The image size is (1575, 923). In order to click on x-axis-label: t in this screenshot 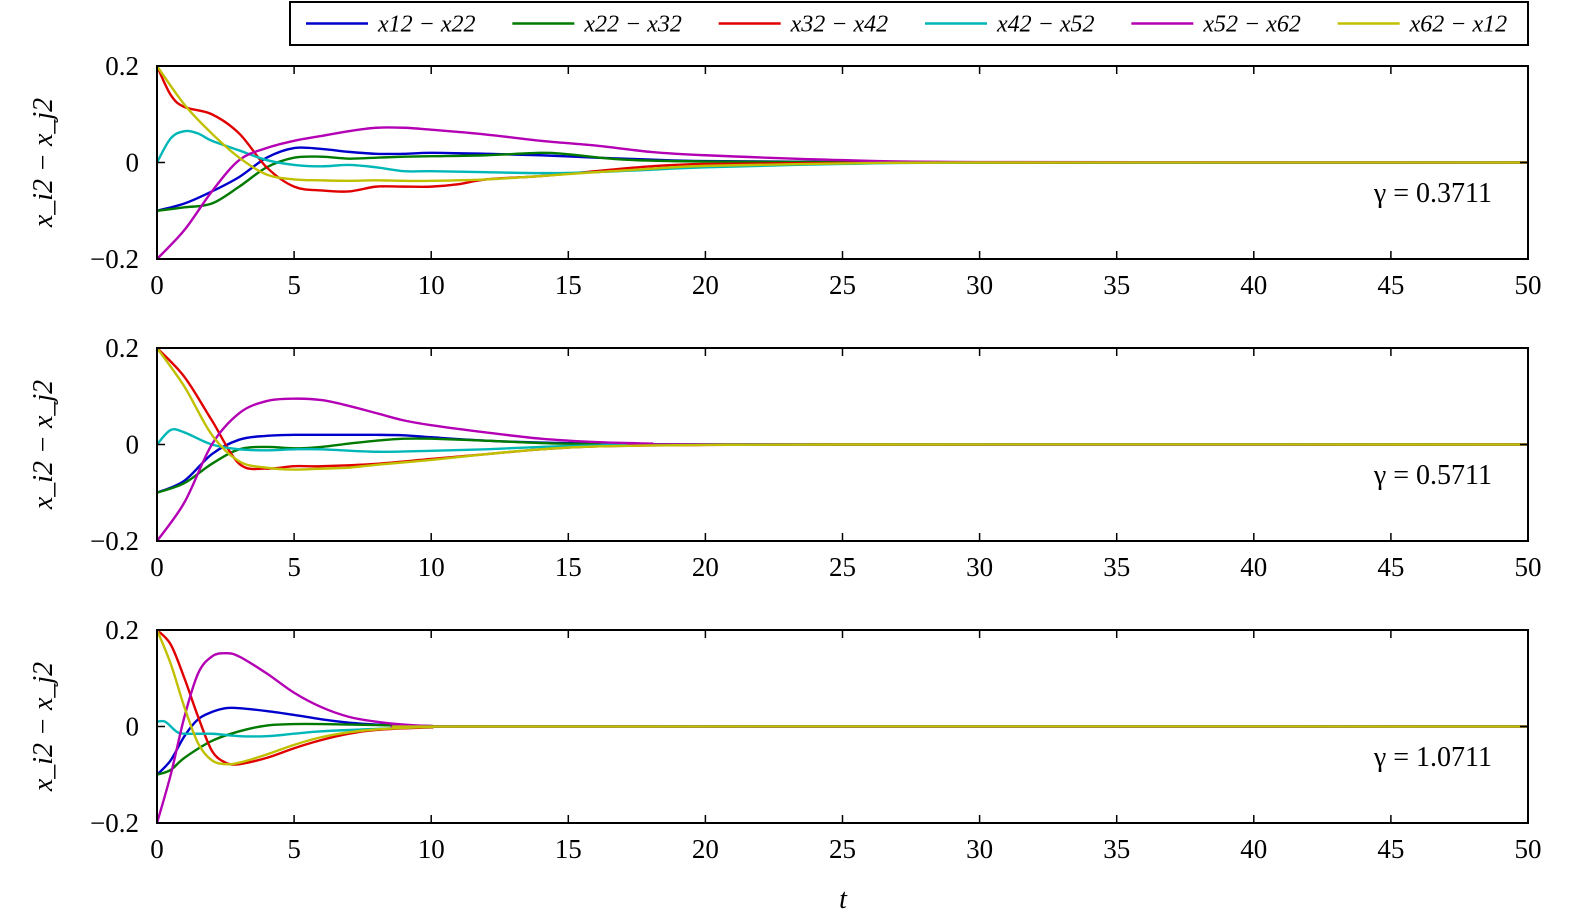, I will do `click(843, 899)`.